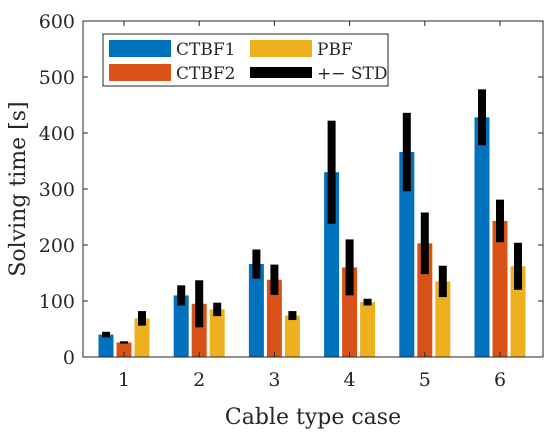  I want to click on y-tick-label: 100, so click(57, 302).